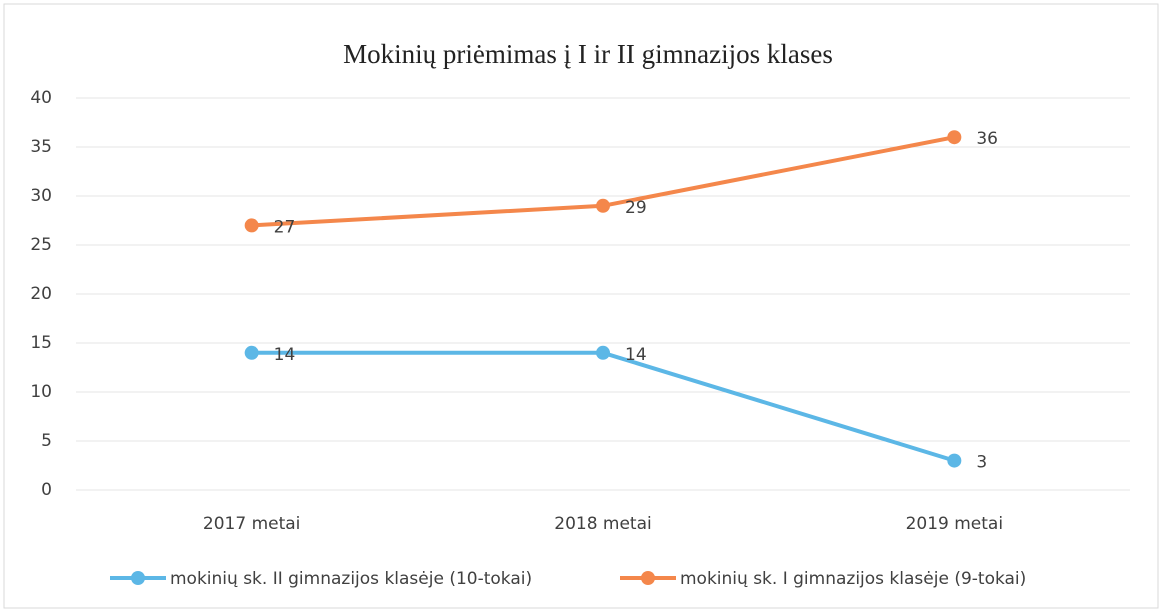  I want to click on data-label: 3, so click(981, 463).